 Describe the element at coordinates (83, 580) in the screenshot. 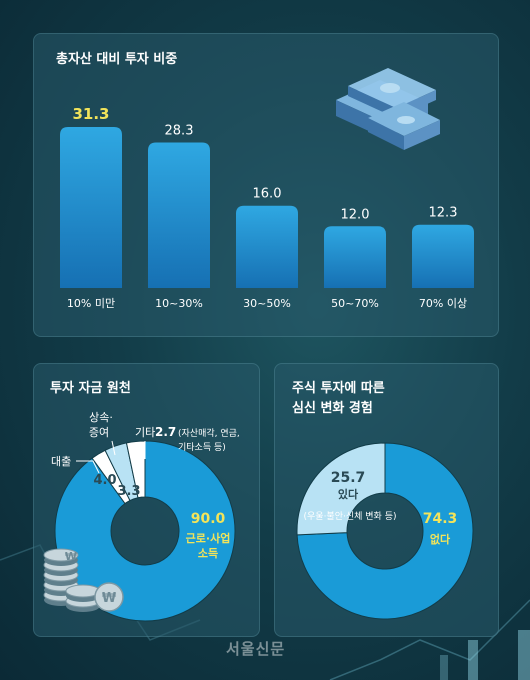

I see `coin-stack-icon: ₩₩` at that location.